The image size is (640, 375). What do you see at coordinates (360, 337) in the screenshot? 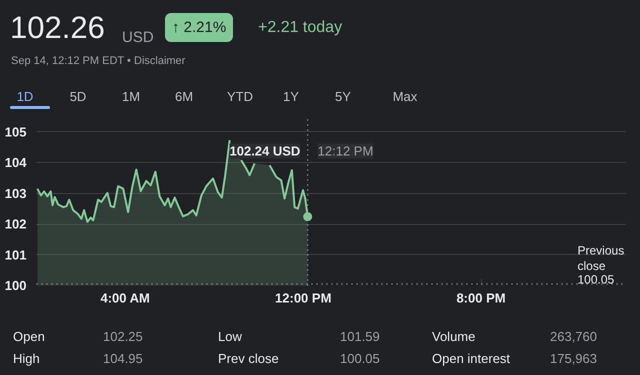
I see `text: 101.59` at bounding box center [360, 337].